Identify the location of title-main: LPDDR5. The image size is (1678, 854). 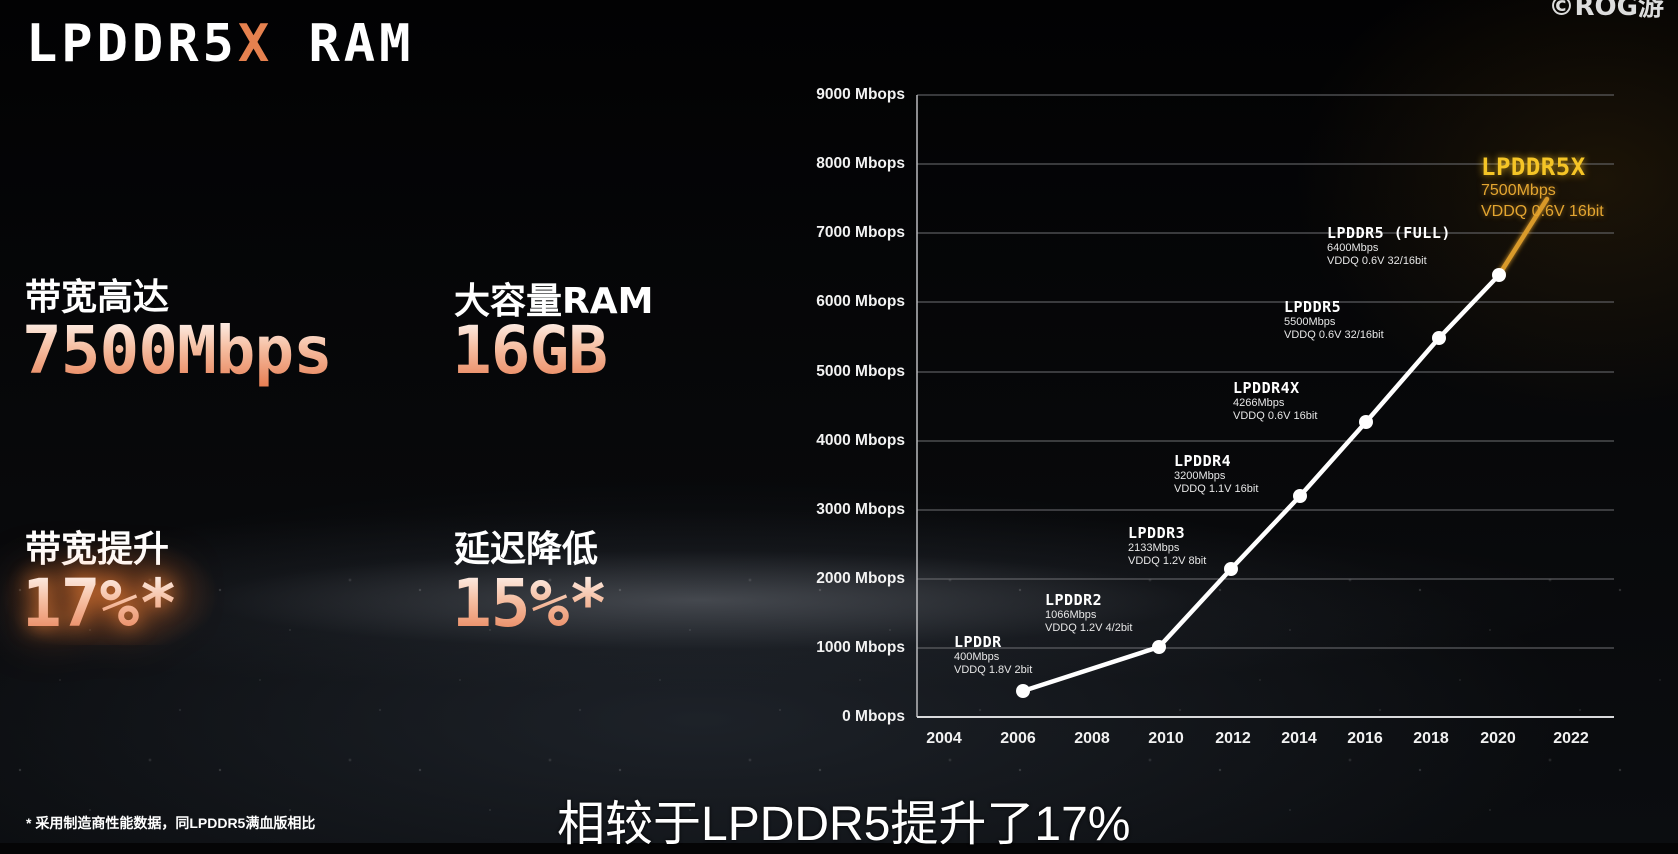
(132, 44).